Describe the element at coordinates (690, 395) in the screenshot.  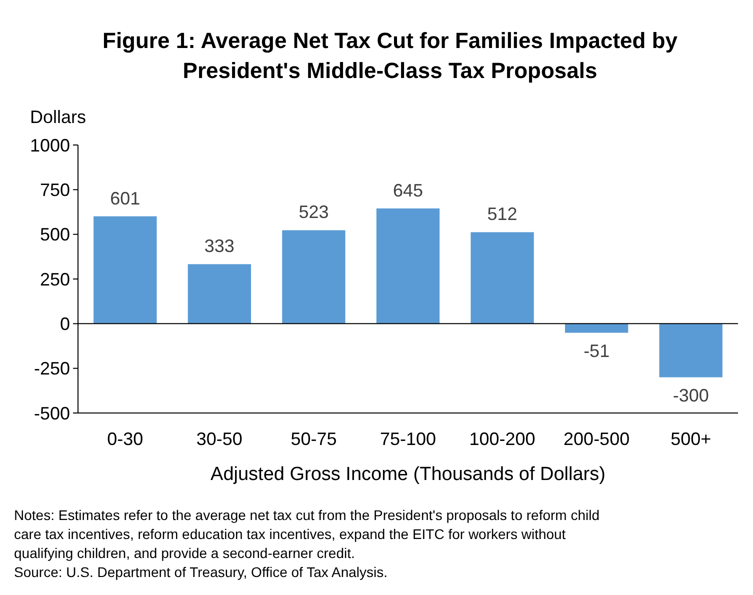
I see `data-label: -300` at that location.